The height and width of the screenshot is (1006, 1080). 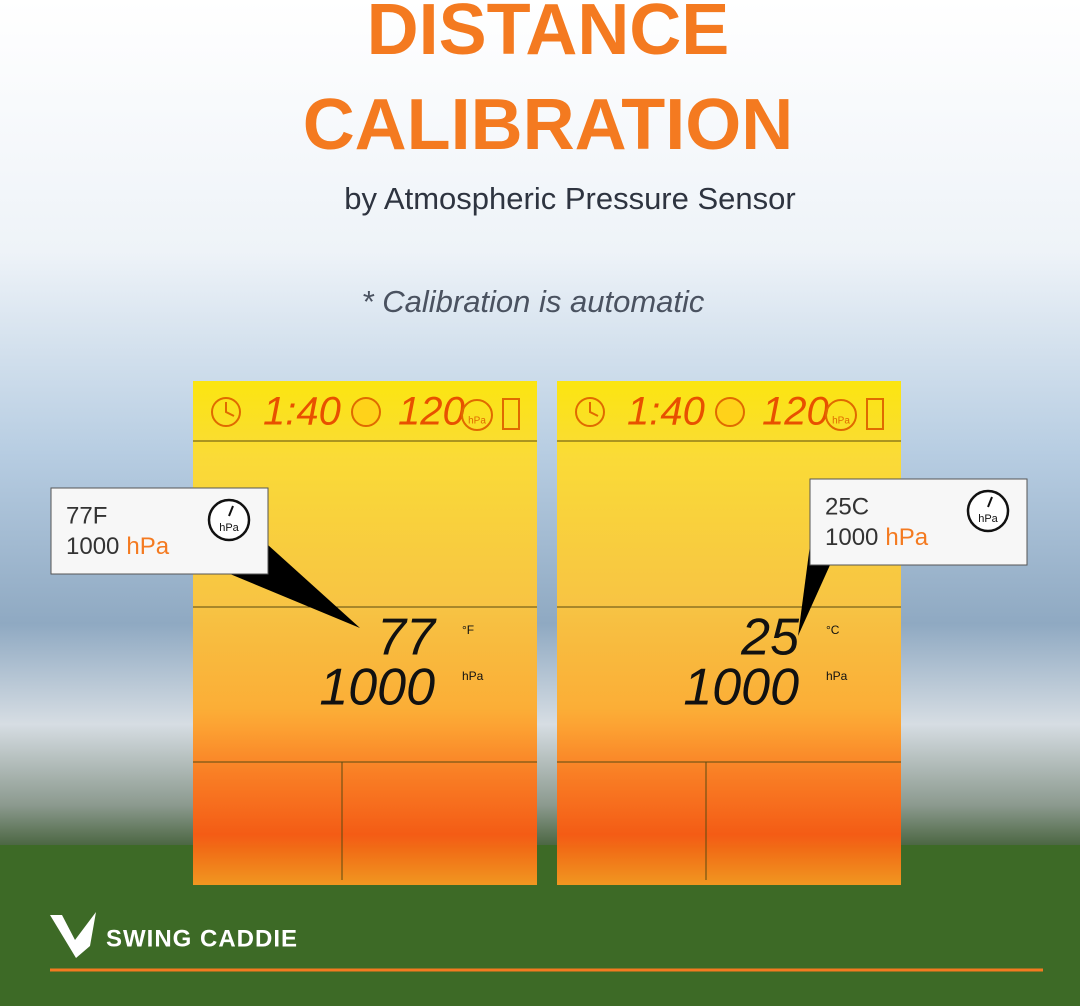 What do you see at coordinates (407, 638) in the screenshot?
I see `temperature-reading: 77` at bounding box center [407, 638].